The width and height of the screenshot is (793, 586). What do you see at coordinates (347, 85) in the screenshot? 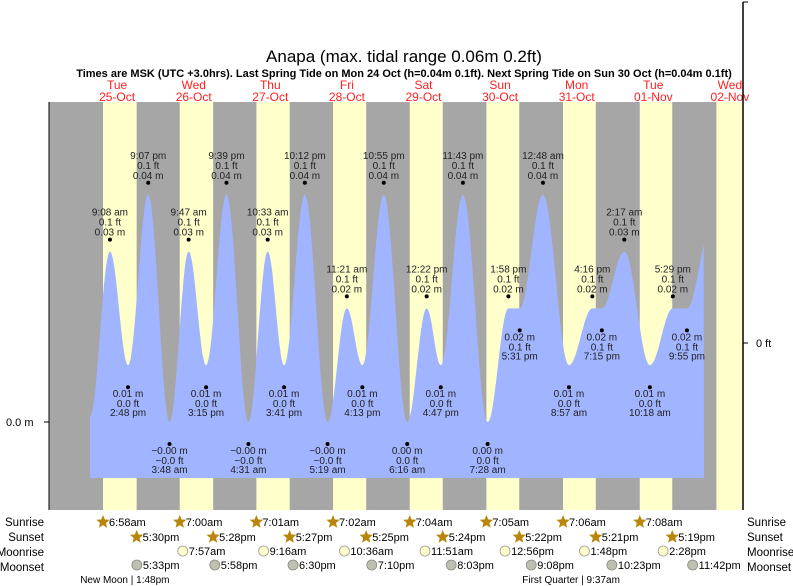
I see `day-label-dow: Fri` at bounding box center [347, 85].